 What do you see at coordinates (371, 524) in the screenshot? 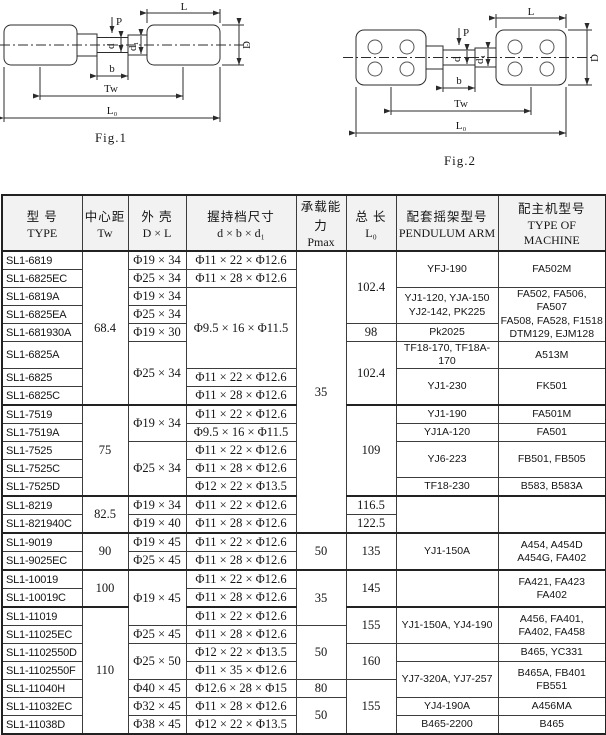
I see `cell-l0: 122.5` at bounding box center [371, 524].